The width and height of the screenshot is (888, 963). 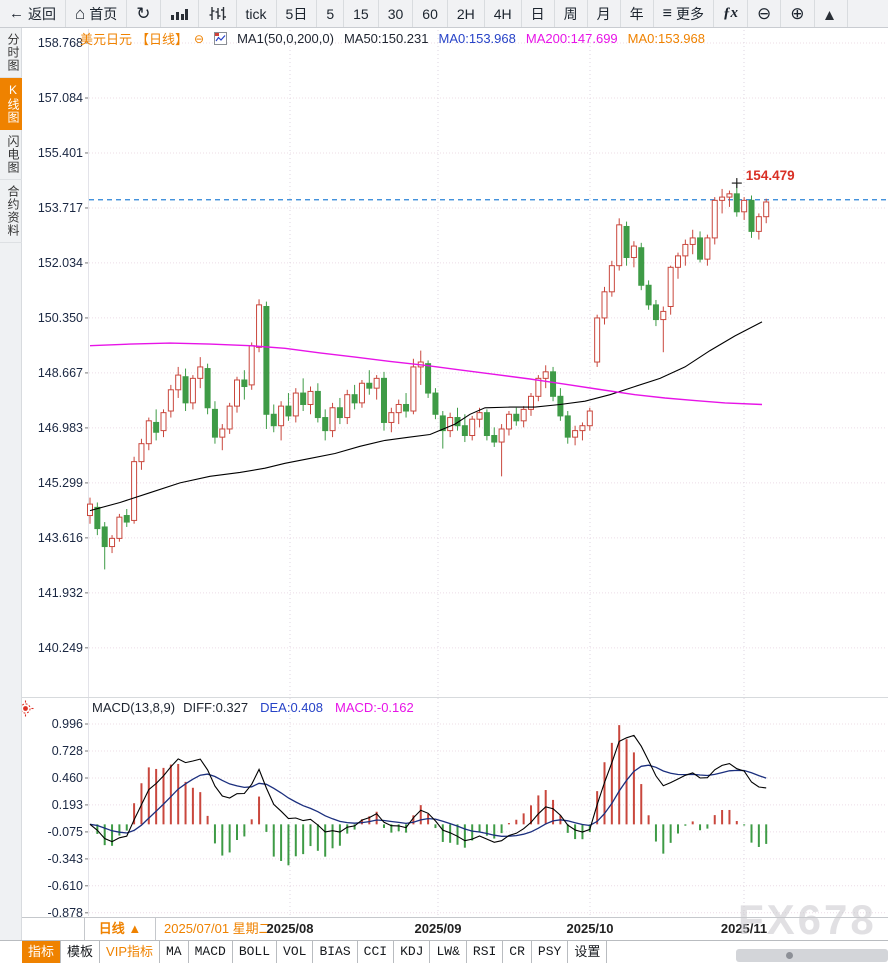 I want to click on collapse-legend-icon: ⊖, so click(x=199, y=38).